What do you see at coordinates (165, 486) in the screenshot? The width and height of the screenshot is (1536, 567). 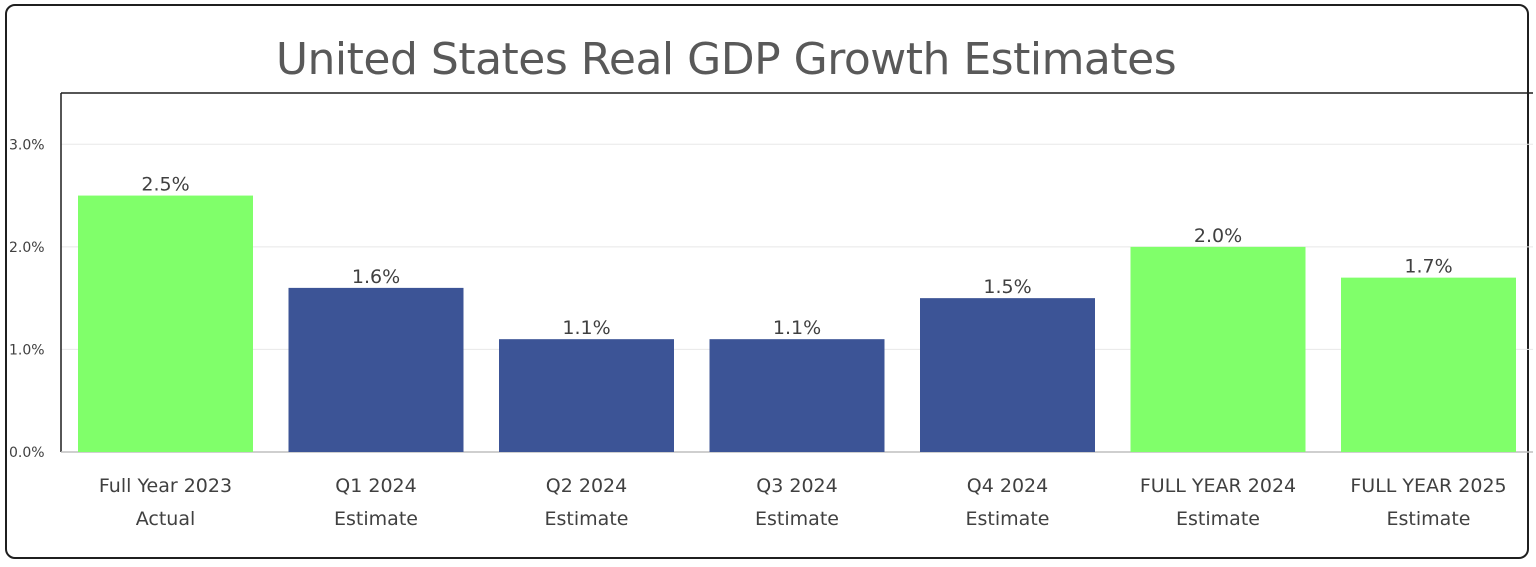 I see `category-label: Full Year 2023` at bounding box center [165, 486].